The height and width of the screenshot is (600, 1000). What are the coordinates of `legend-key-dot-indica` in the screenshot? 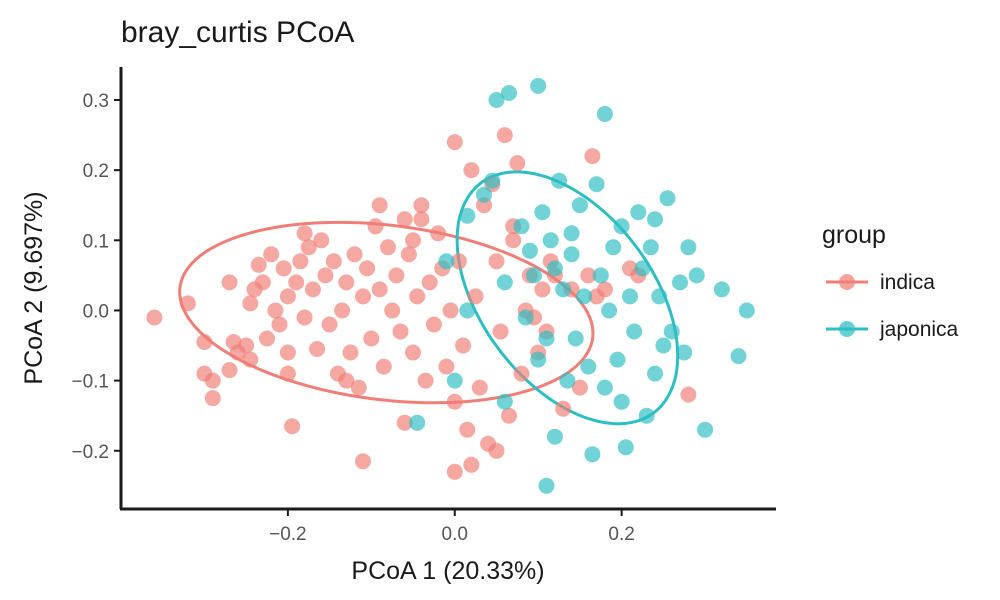 It's located at (847, 282).